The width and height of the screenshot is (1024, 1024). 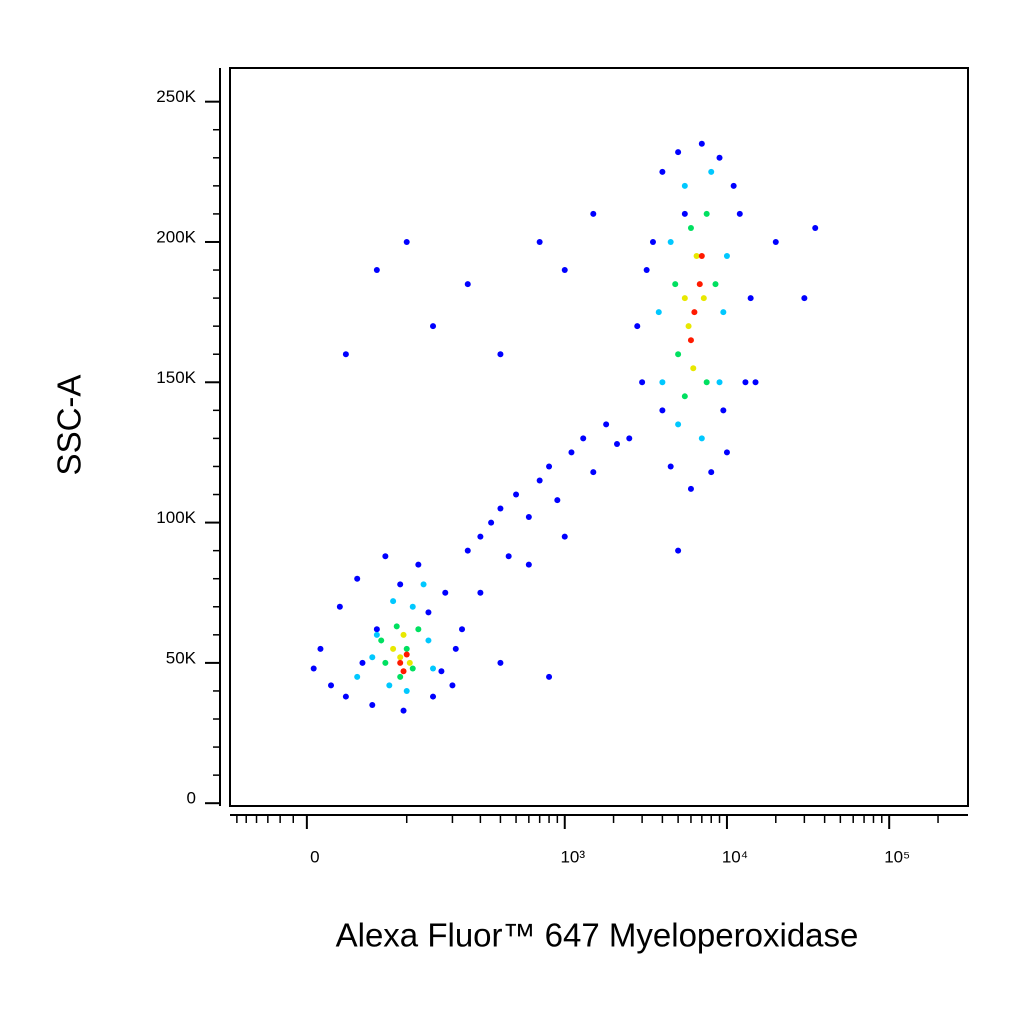 I want to click on y-tick-label: 100K, so click(x=176, y=517).